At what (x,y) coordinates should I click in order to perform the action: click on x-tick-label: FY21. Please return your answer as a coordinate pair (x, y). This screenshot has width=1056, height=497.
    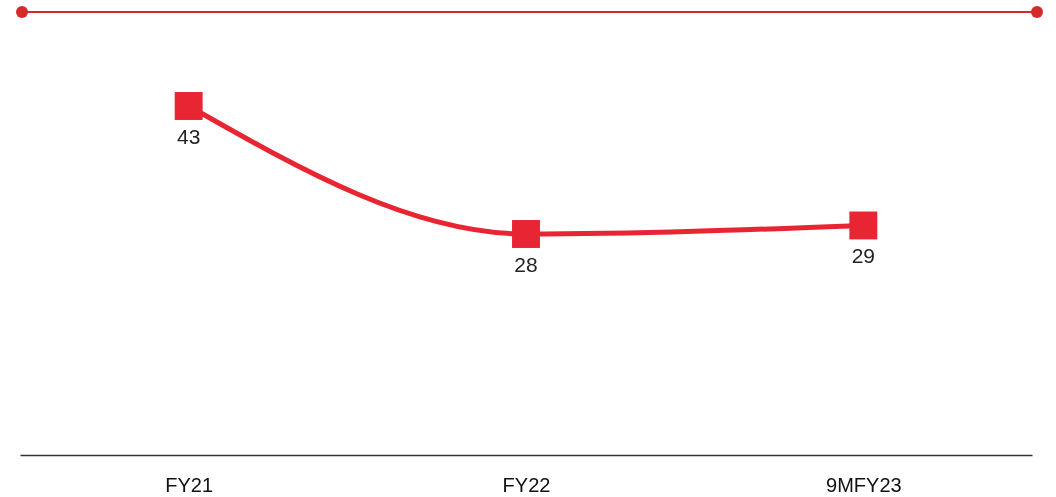
    Looking at the image, I should click on (189, 484).